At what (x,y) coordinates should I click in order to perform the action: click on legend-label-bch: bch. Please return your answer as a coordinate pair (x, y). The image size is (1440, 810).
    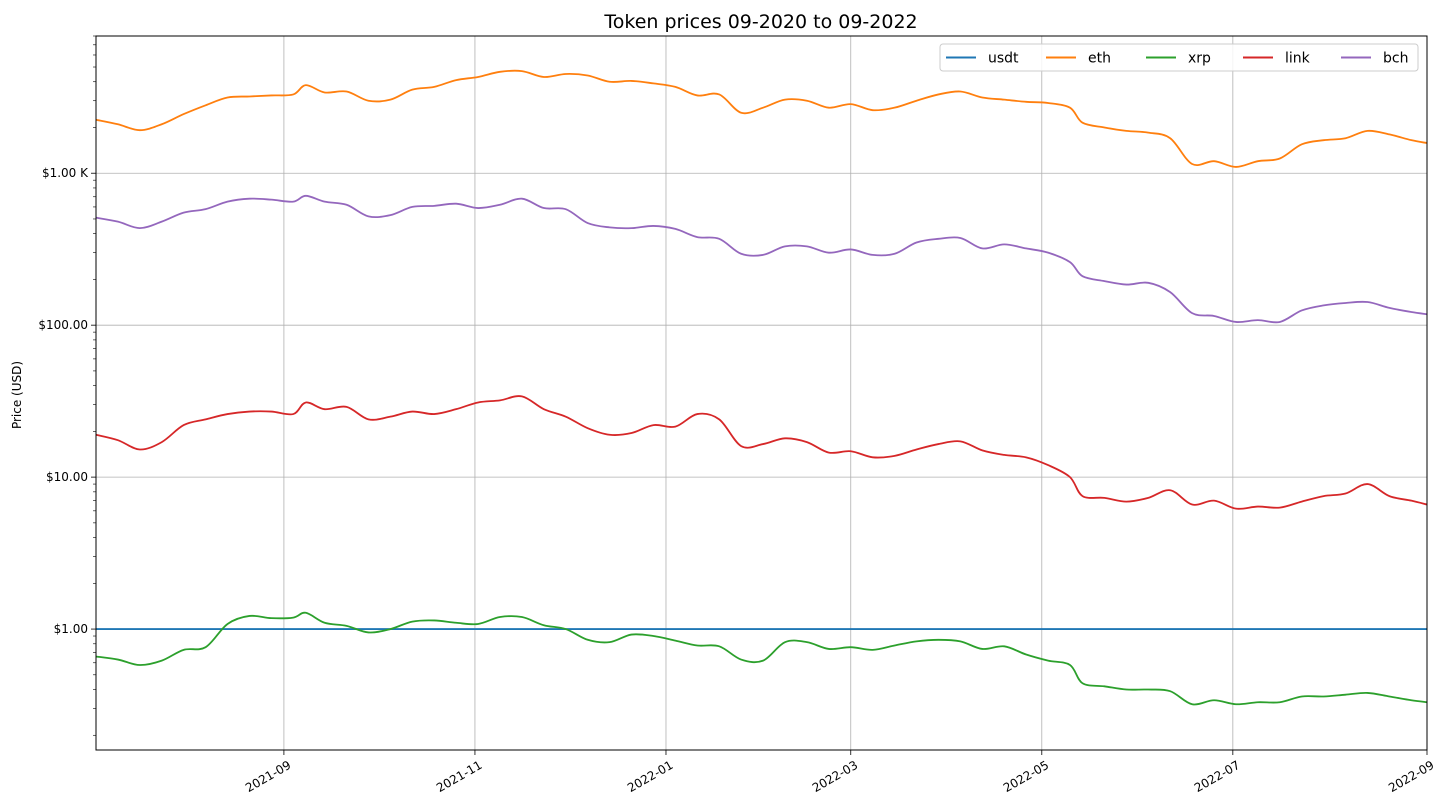
    Looking at the image, I should click on (1395, 59).